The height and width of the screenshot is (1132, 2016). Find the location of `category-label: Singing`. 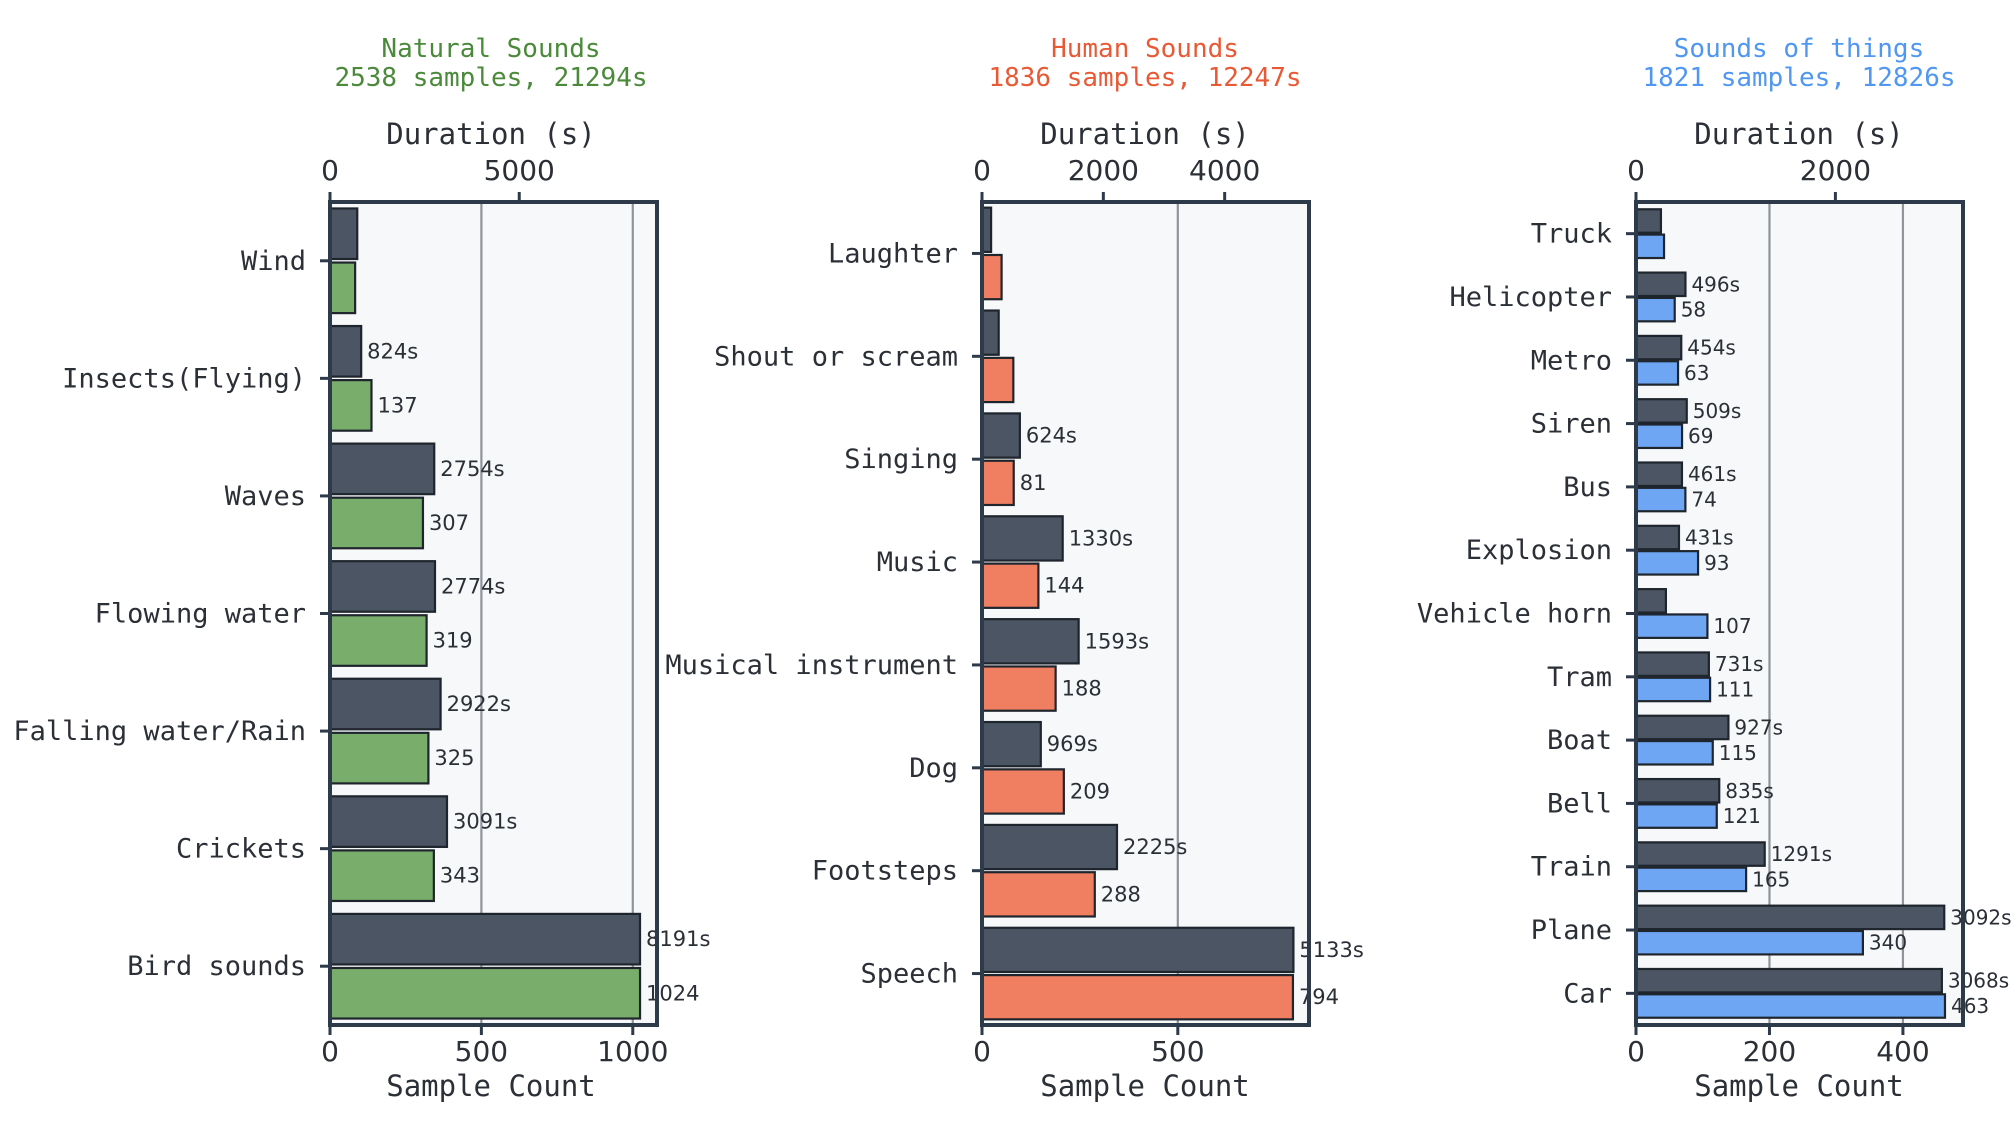

category-label: Singing is located at coordinates (901, 459).